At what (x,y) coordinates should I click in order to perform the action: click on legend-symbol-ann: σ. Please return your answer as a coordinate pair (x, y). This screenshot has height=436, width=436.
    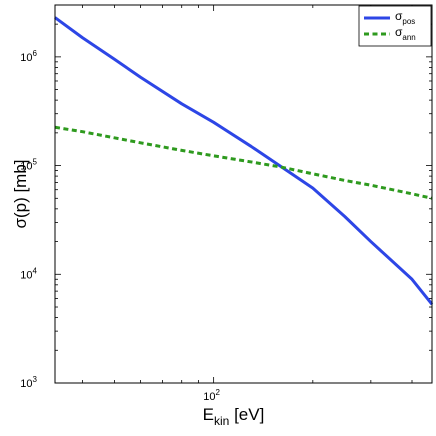
    Looking at the image, I should click on (399, 32).